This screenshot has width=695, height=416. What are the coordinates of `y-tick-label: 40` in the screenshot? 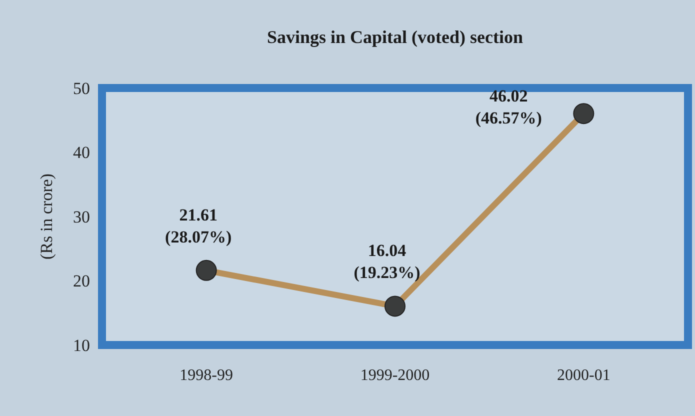 It's located at (81, 152).